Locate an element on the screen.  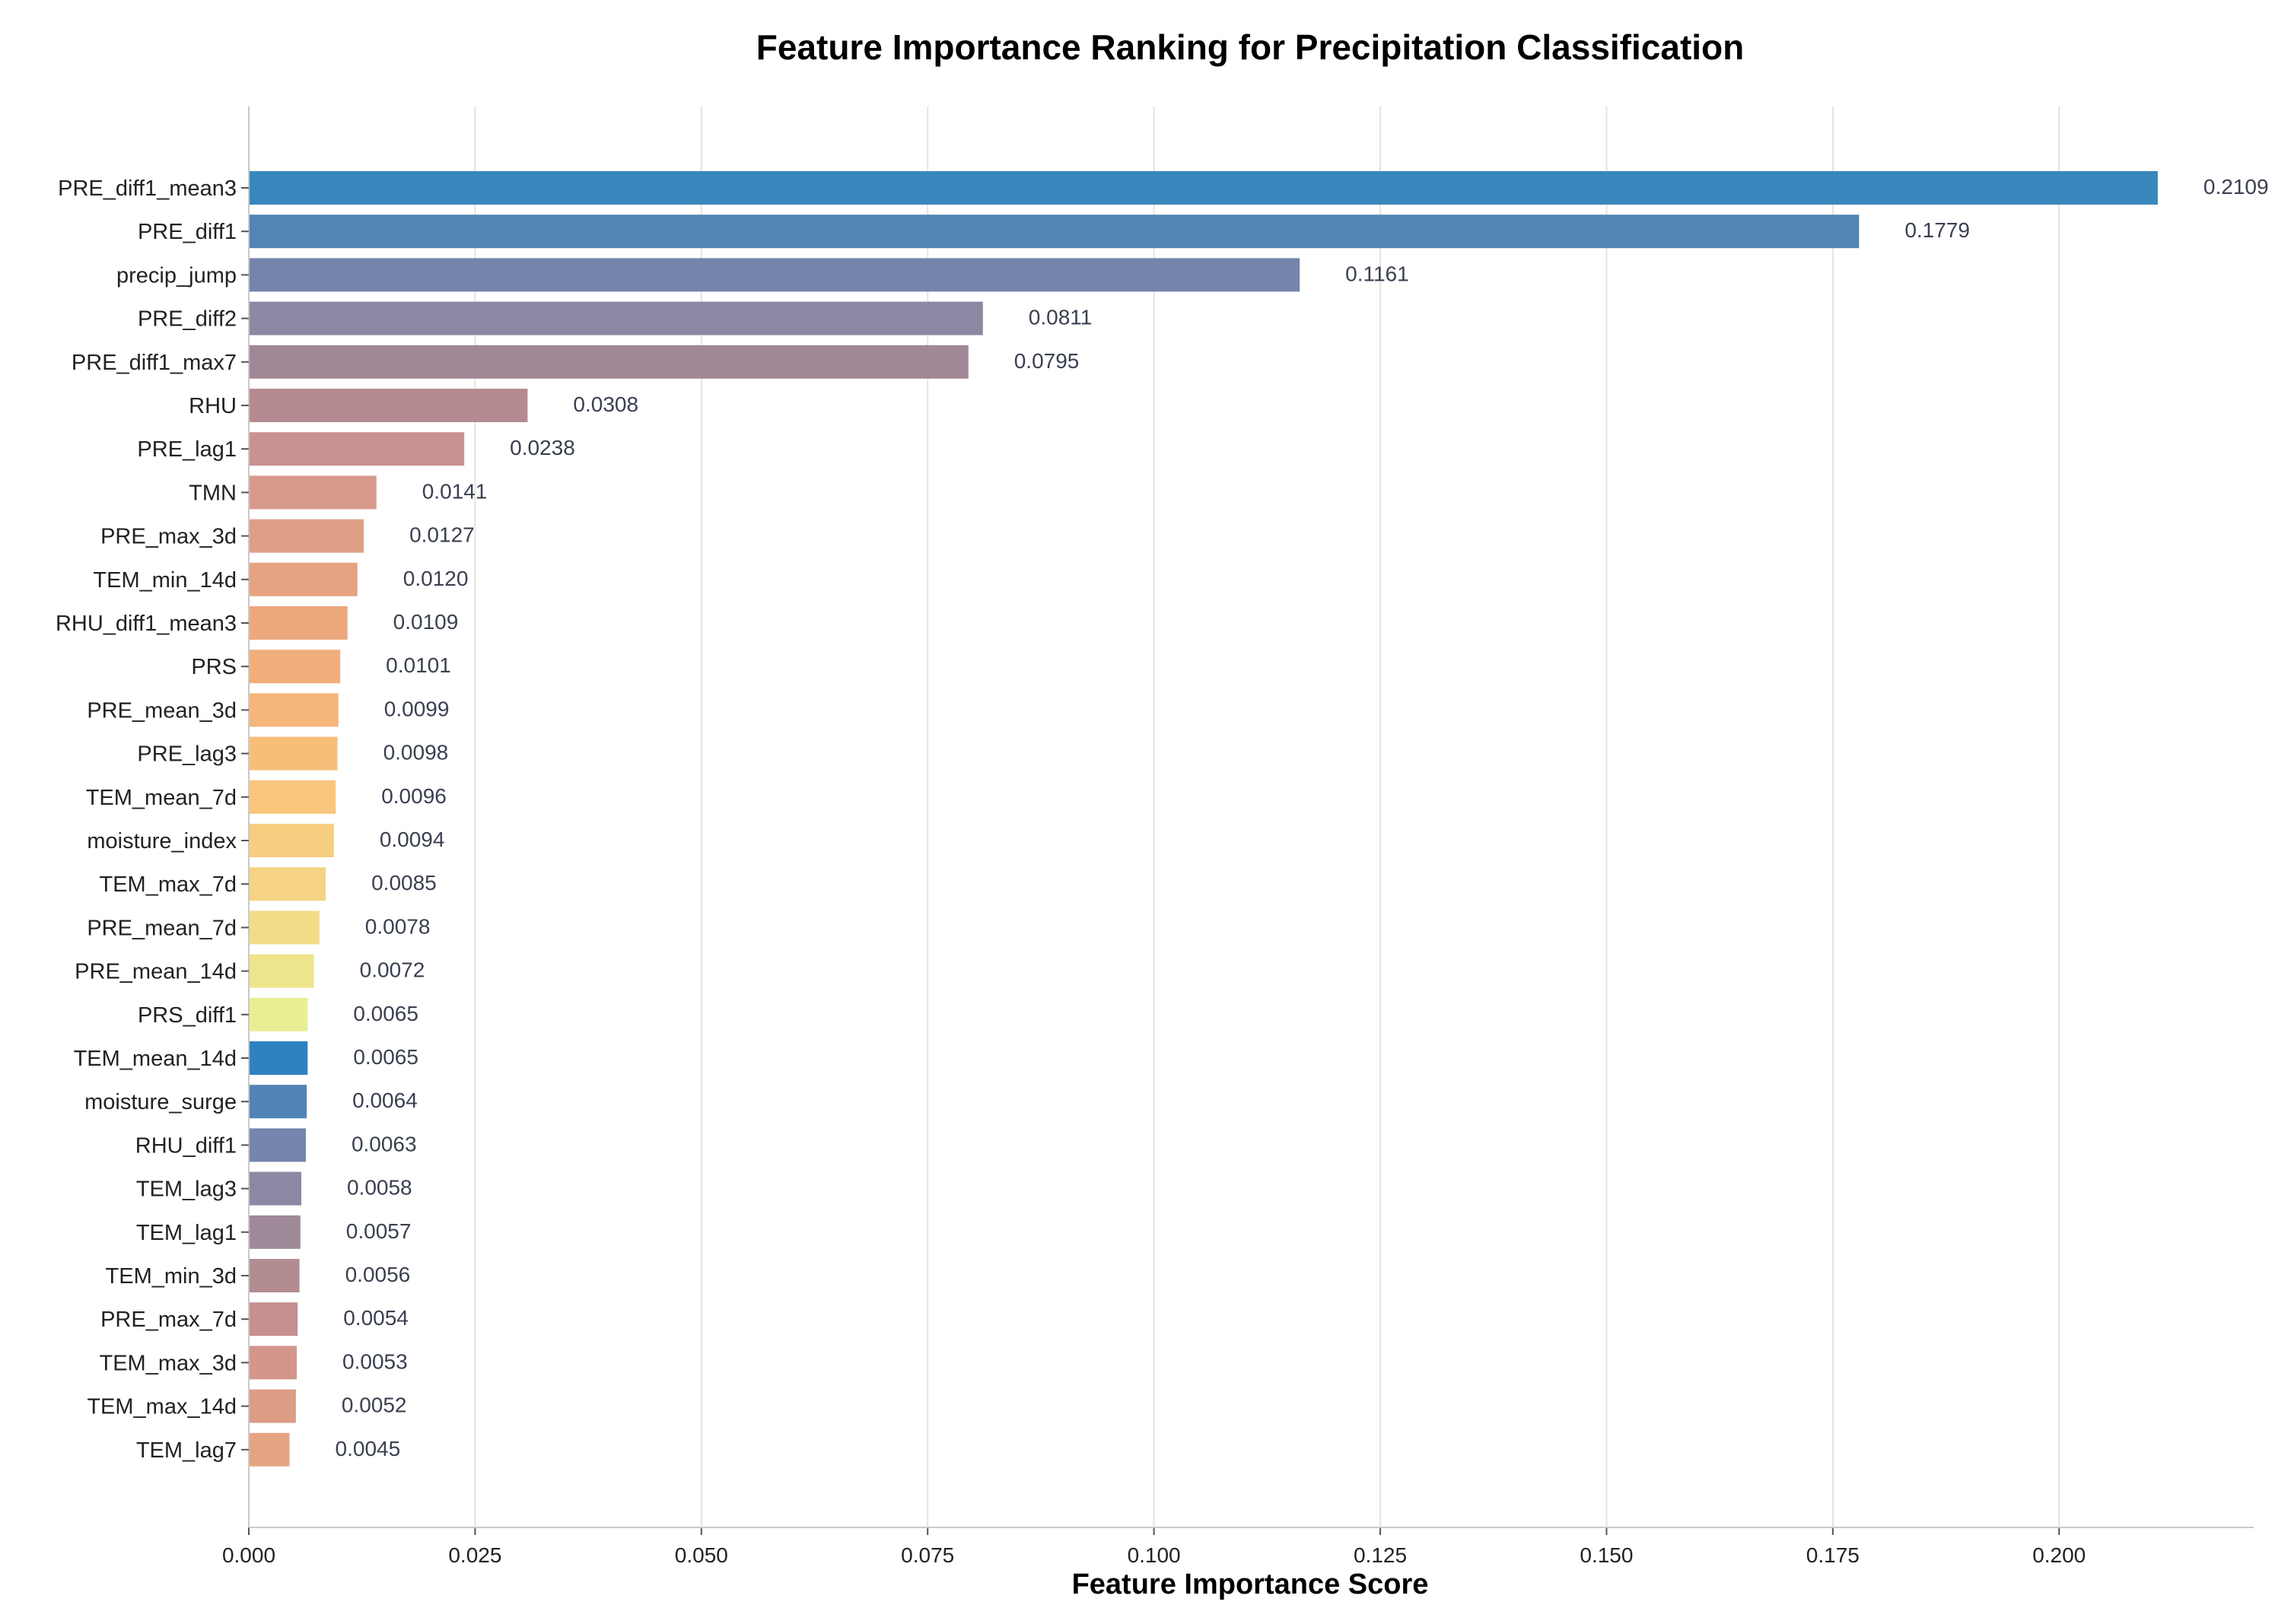
value-label: 0.0052 is located at coordinates (374, 1405).